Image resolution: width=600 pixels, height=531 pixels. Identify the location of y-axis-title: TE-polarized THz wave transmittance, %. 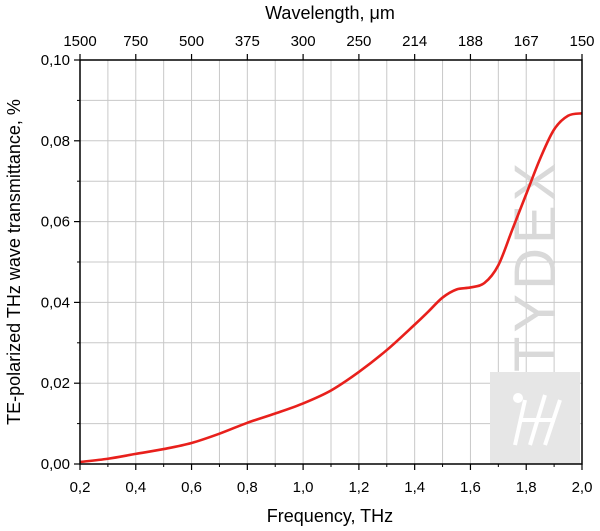
(14, 262).